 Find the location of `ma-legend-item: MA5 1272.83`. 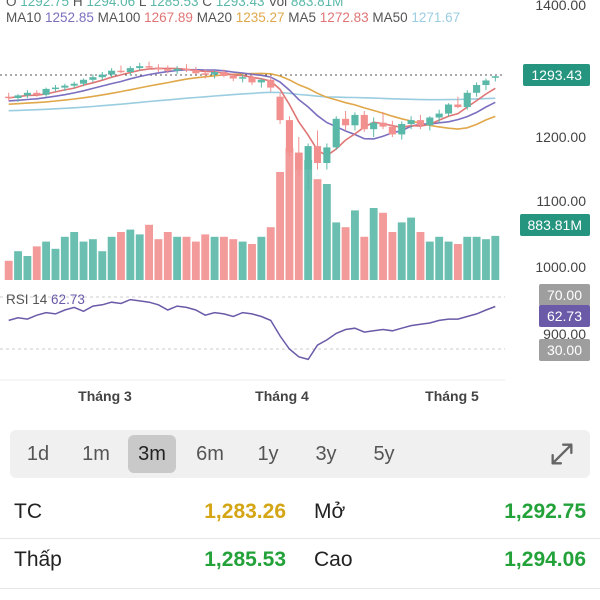

ma-legend-item: MA5 1272.83 is located at coordinates (330, 17).